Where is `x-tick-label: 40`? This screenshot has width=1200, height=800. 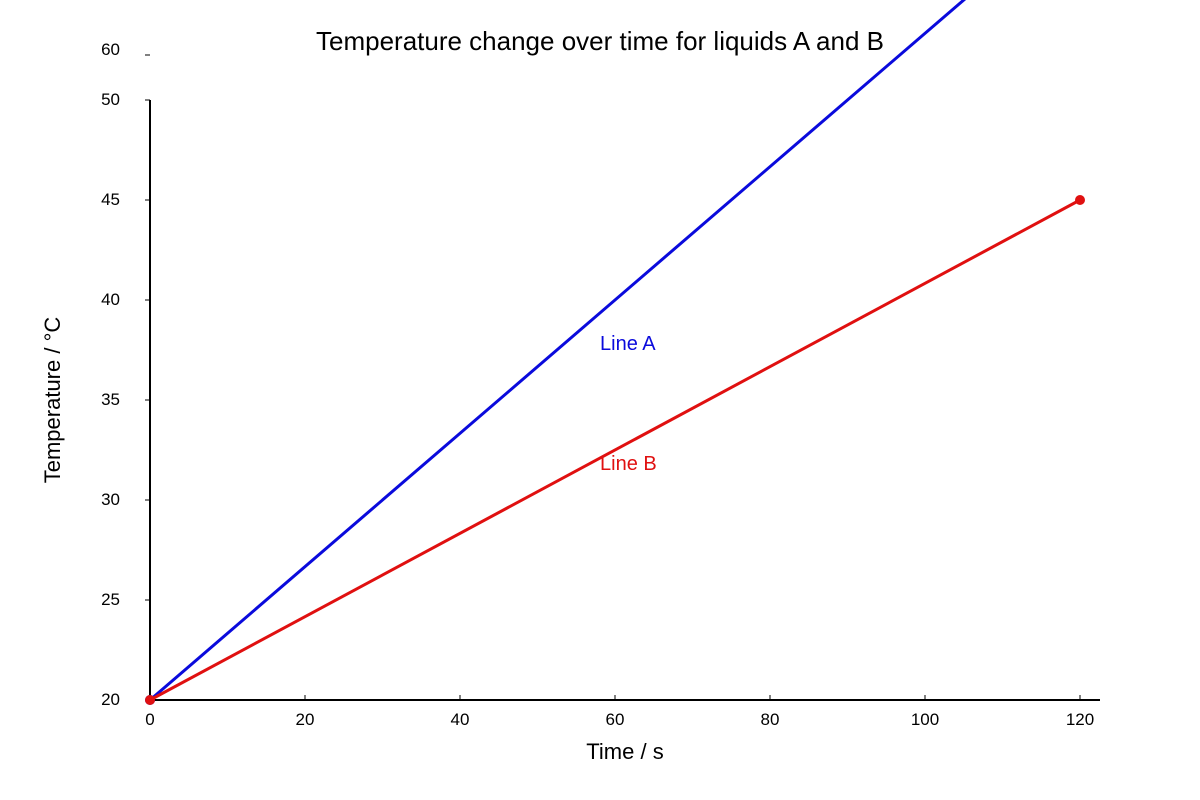
x-tick-label: 40 is located at coordinates (460, 719).